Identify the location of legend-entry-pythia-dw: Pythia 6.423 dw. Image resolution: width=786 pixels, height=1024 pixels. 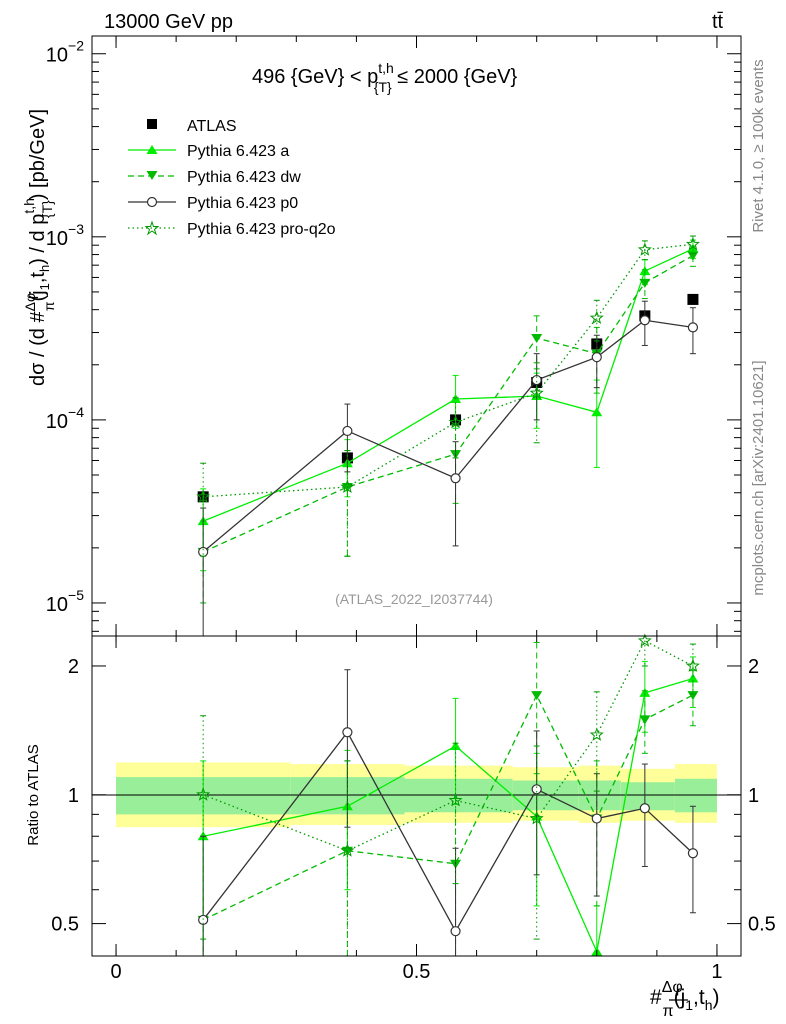
(214, 177).